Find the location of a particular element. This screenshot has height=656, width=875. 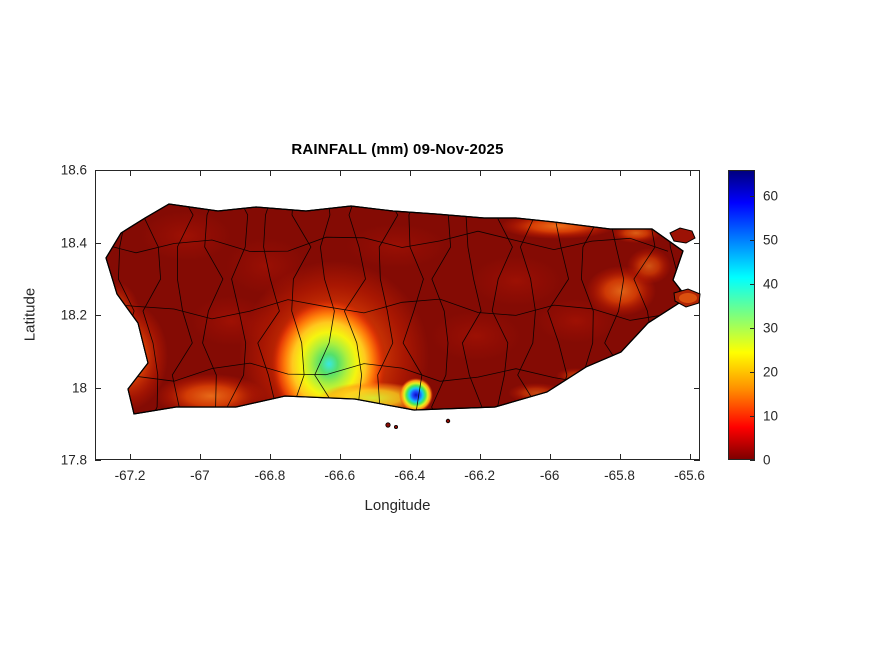

x-tick-label: -66.2 is located at coordinates (480, 475).